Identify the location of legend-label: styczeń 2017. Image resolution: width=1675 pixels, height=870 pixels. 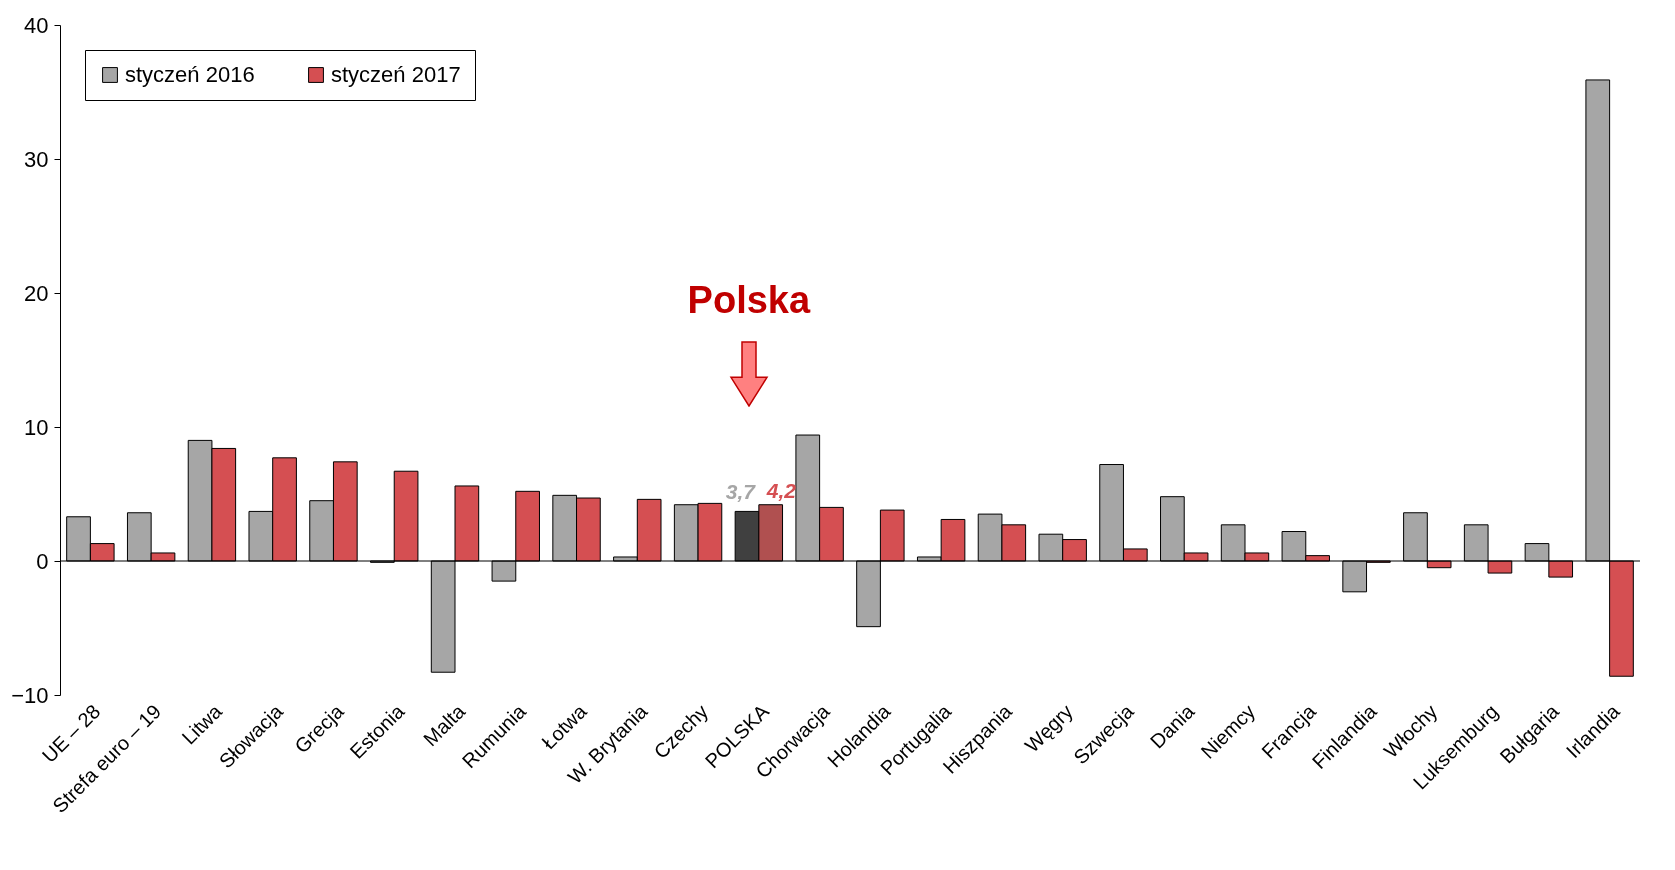
(396, 74).